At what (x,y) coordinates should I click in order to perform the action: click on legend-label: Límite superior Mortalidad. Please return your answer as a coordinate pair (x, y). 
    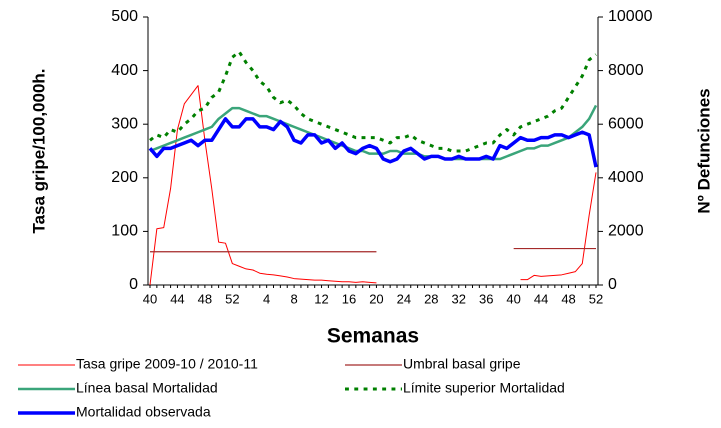
    Looking at the image, I should click on (484, 388).